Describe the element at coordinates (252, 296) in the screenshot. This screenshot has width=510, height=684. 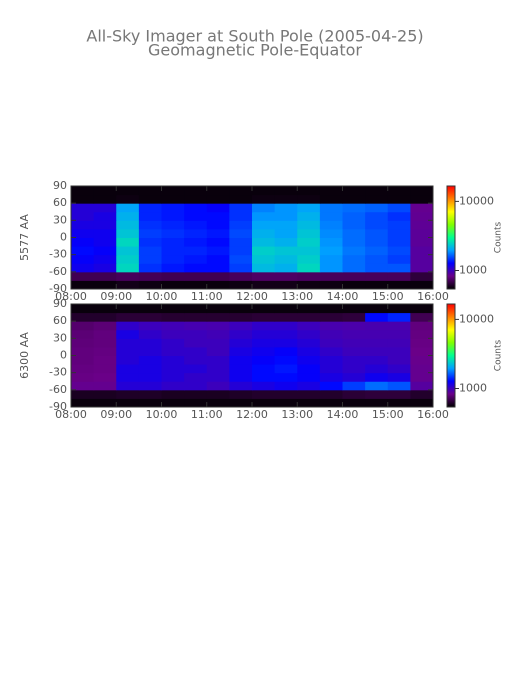
I see `x-tick-label: 12:00` at that location.